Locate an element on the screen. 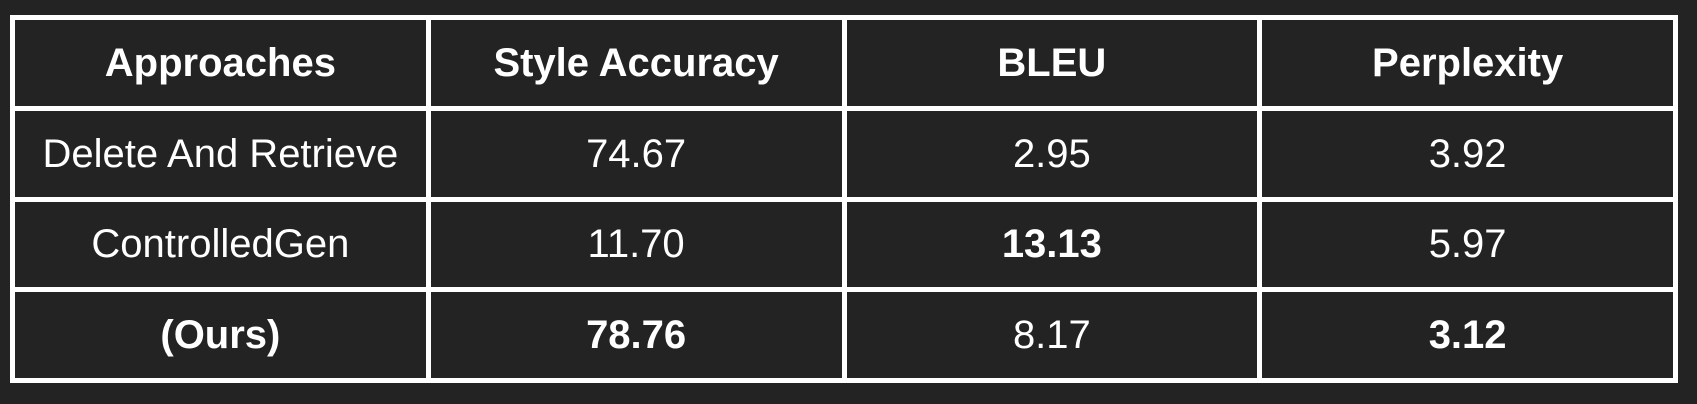 This screenshot has height=404, width=1697. row-1-style-accuracy: 74.67 is located at coordinates (636, 153).